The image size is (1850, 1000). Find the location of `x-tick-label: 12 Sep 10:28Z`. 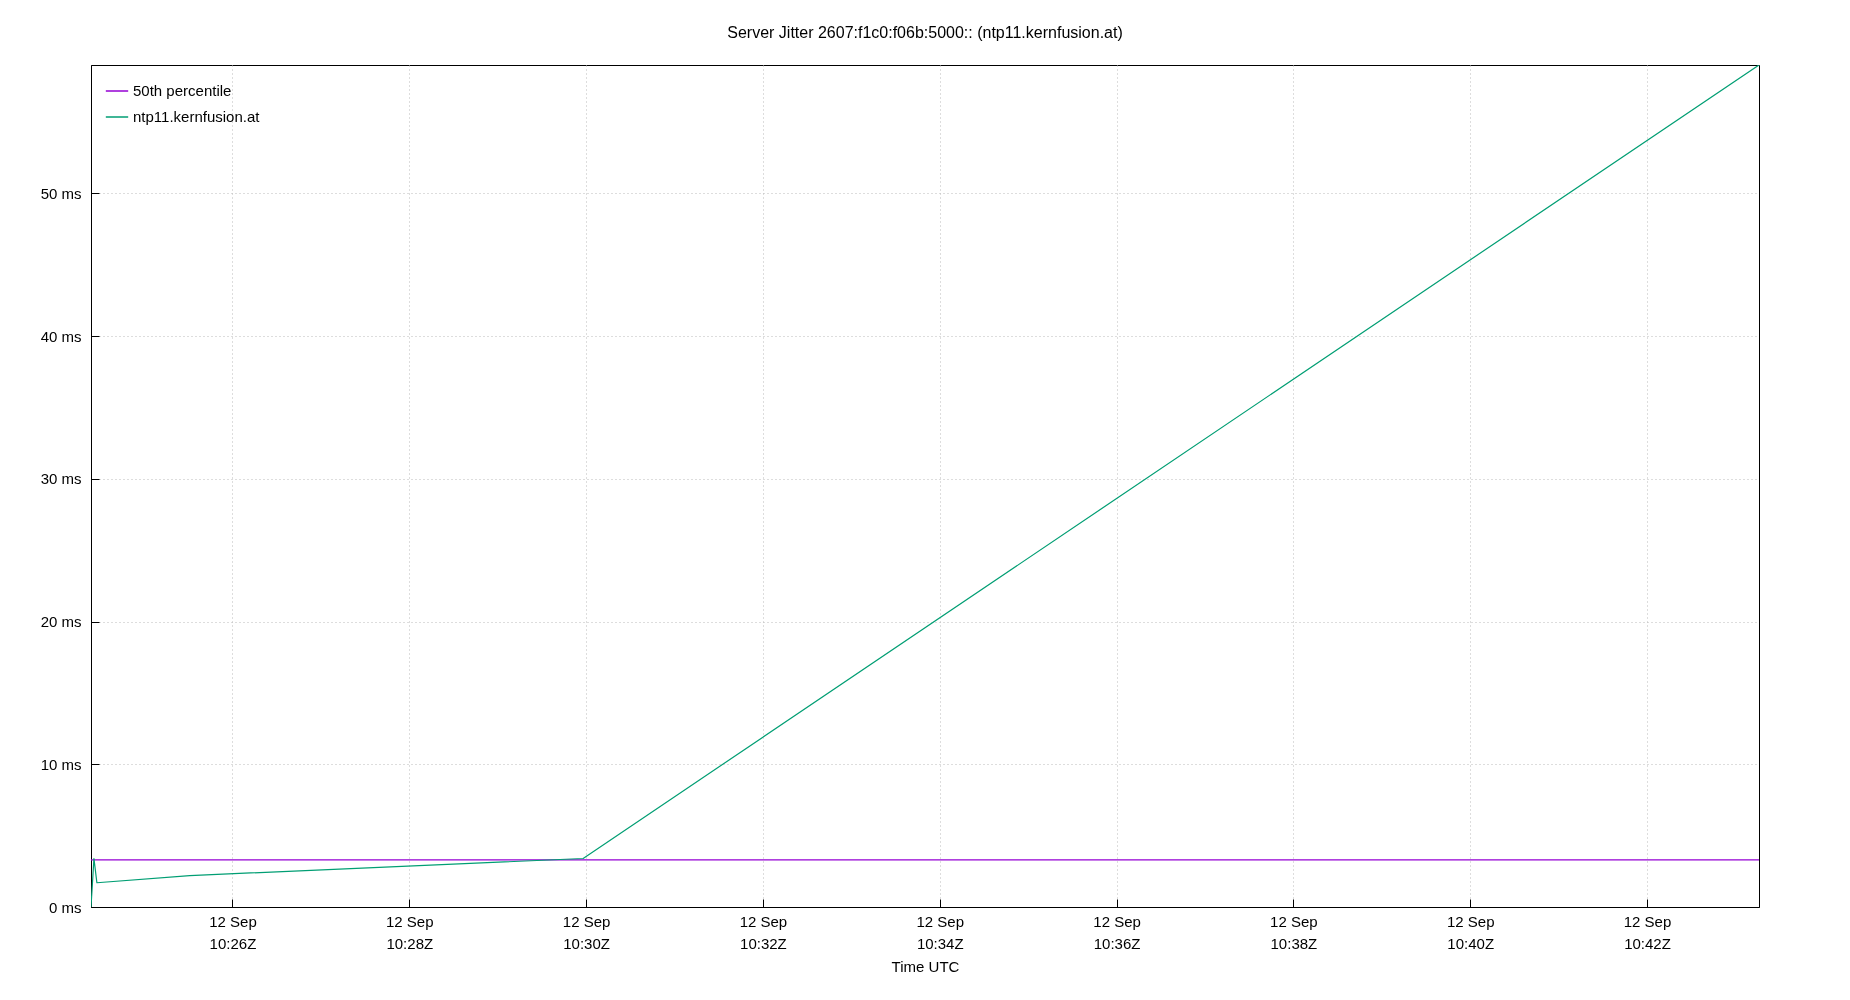

x-tick-label: 12 Sep 10:28Z is located at coordinates (410, 932).